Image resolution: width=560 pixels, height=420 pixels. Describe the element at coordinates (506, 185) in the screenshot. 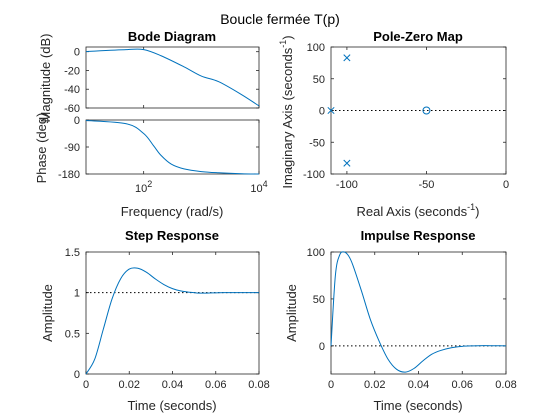

I see `pzmap-xtick-label: 0` at that location.